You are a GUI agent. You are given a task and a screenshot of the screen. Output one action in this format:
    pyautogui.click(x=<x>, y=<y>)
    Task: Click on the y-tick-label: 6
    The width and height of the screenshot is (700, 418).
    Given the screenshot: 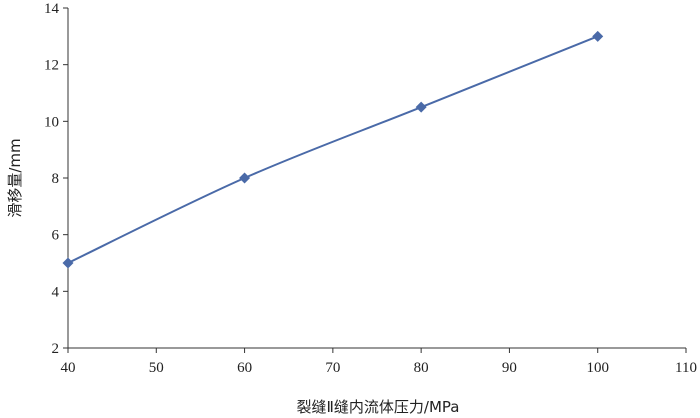 What is the action you would take?
    pyautogui.click(x=56, y=236)
    